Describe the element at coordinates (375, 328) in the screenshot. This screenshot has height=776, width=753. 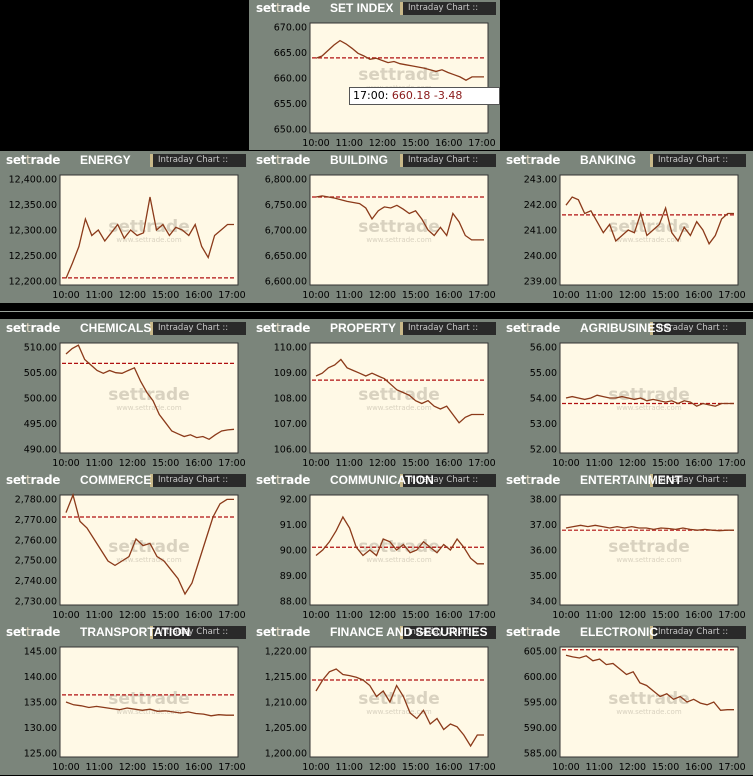
I see `panel-header: settrade Intraday Chart :: PROPERTY` at that location.